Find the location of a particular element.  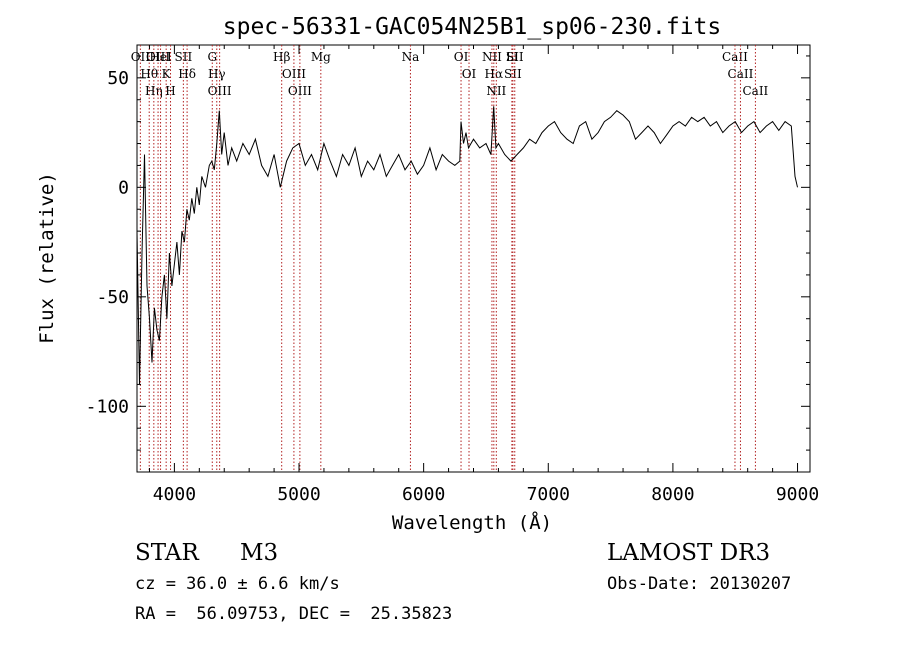

line-marker-label: Hγ is located at coordinates (217, 74).